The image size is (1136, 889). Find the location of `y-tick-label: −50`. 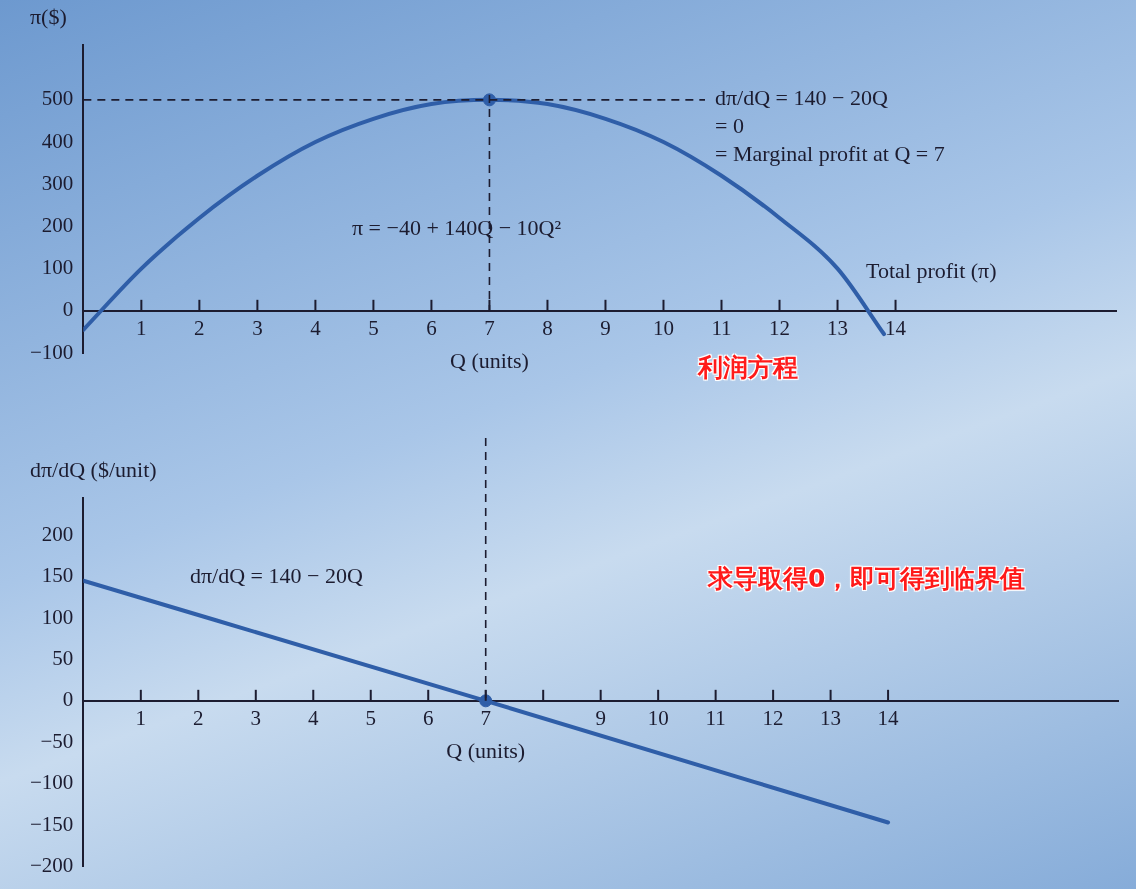

y-tick-label: −50 is located at coordinates (57, 740).